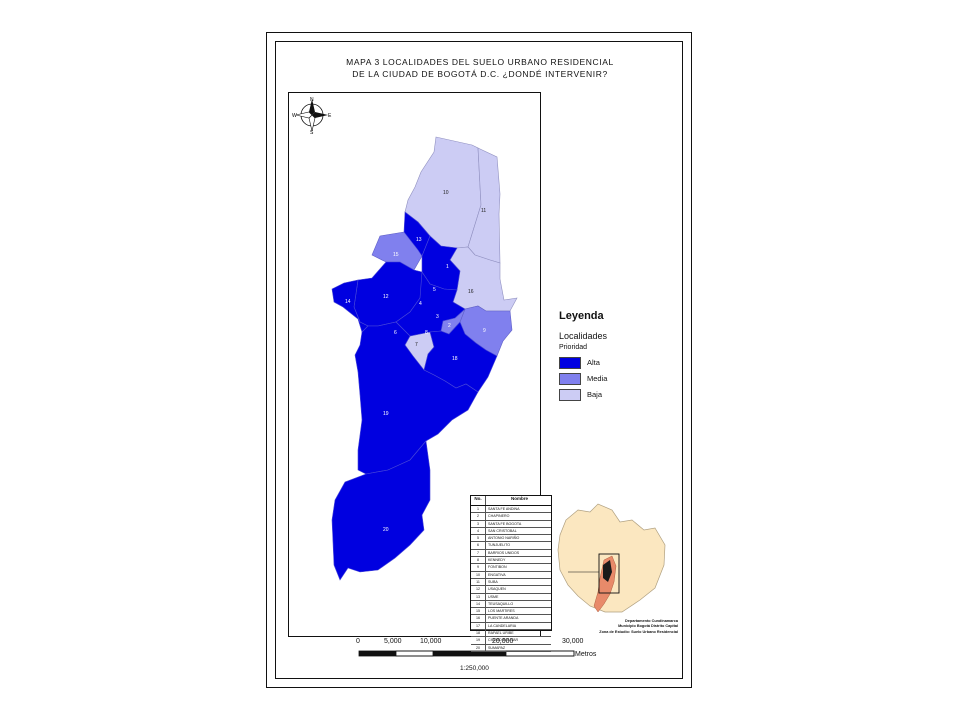  What do you see at coordinates (312, 133) in the screenshot?
I see `compass-s: S` at bounding box center [312, 133].